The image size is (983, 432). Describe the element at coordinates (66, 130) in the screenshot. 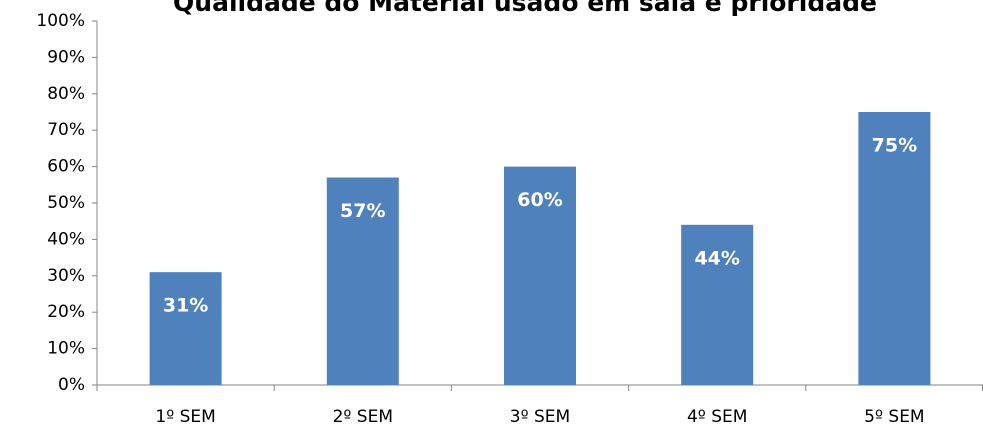

I see `y-tick-label: 70%` at that location.